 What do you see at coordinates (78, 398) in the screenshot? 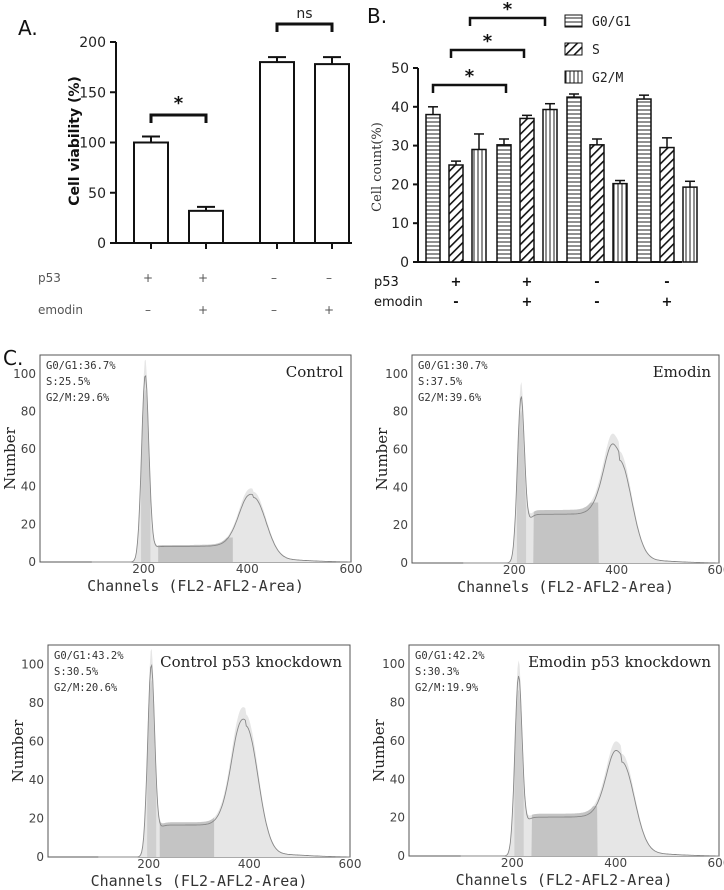
I see `histogram-stat: G2/M:29.6%` at bounding box center [78, 398].